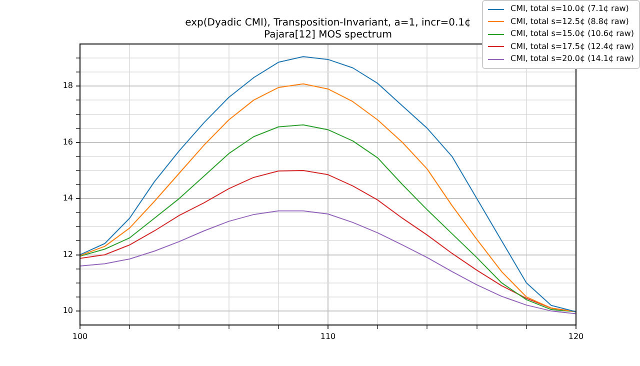 Image resolution: width=640 pixels, height=366 pixels. What do you see at coordinates (328, 336) in the screenshot?
I see `x-tick-label: 110` at bounding box center [328, 336].